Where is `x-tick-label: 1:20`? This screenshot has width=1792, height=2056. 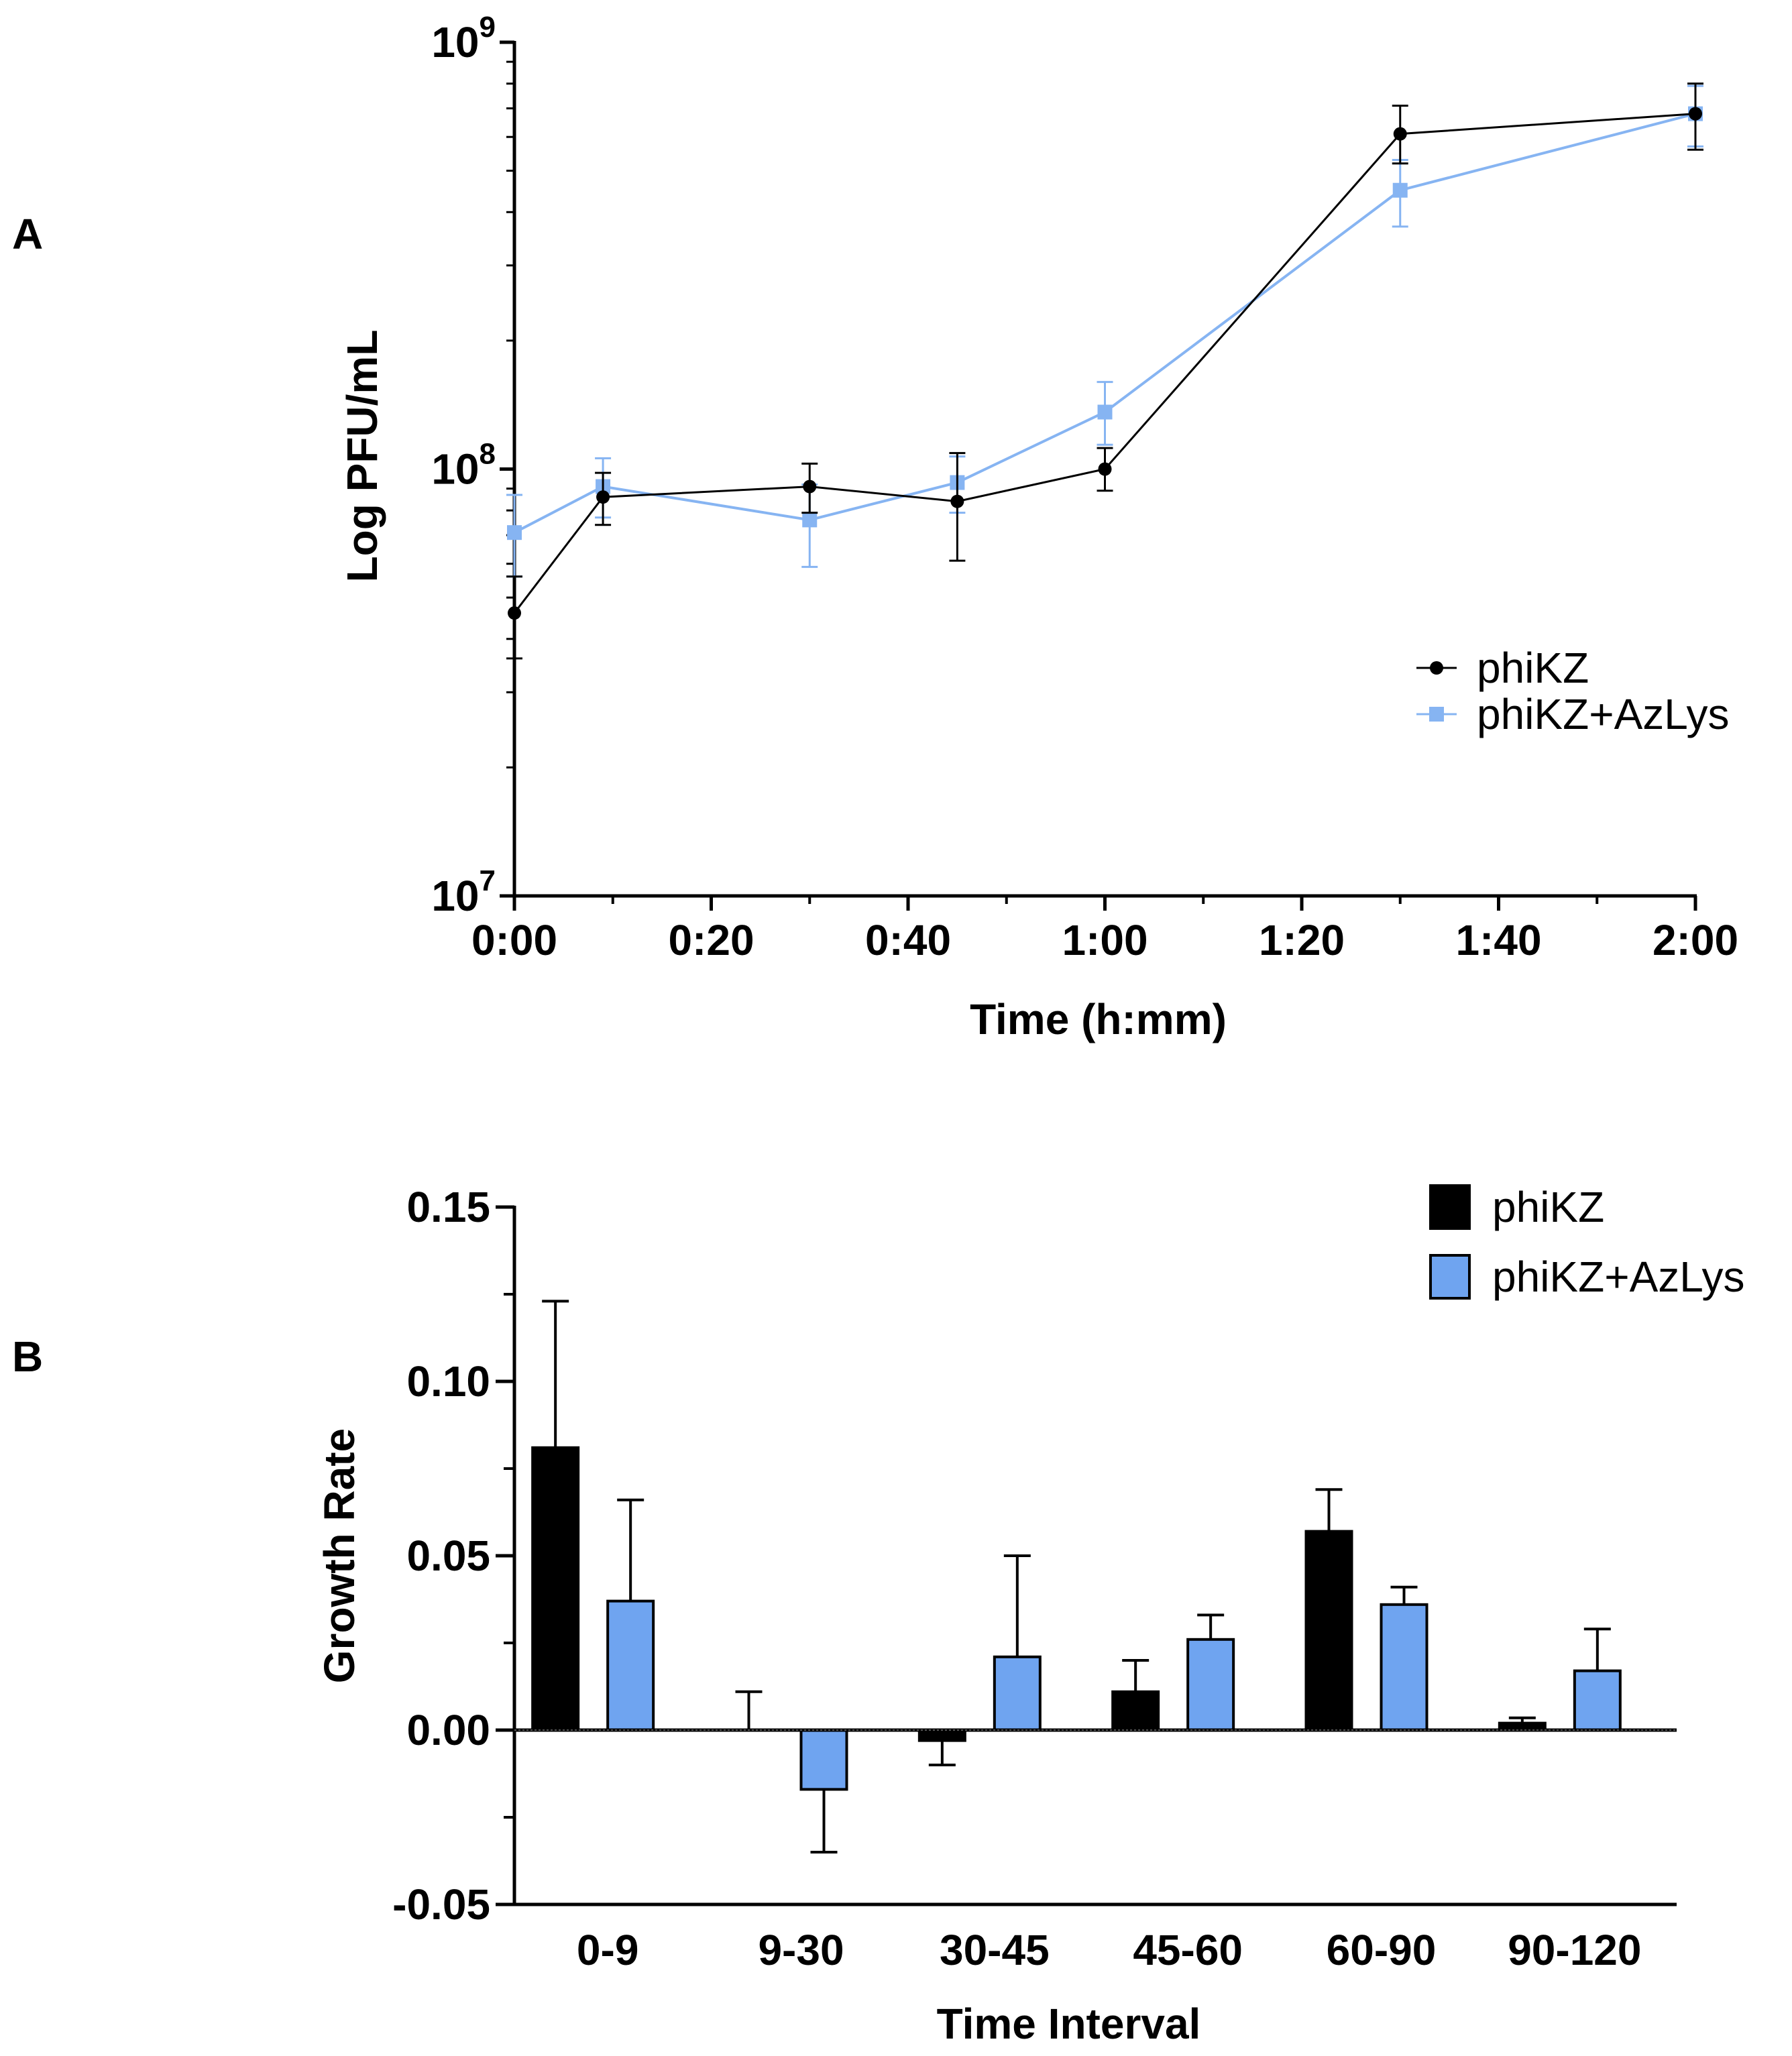 x-tick-label: 1:20 is located at coordinates (1302, 940).